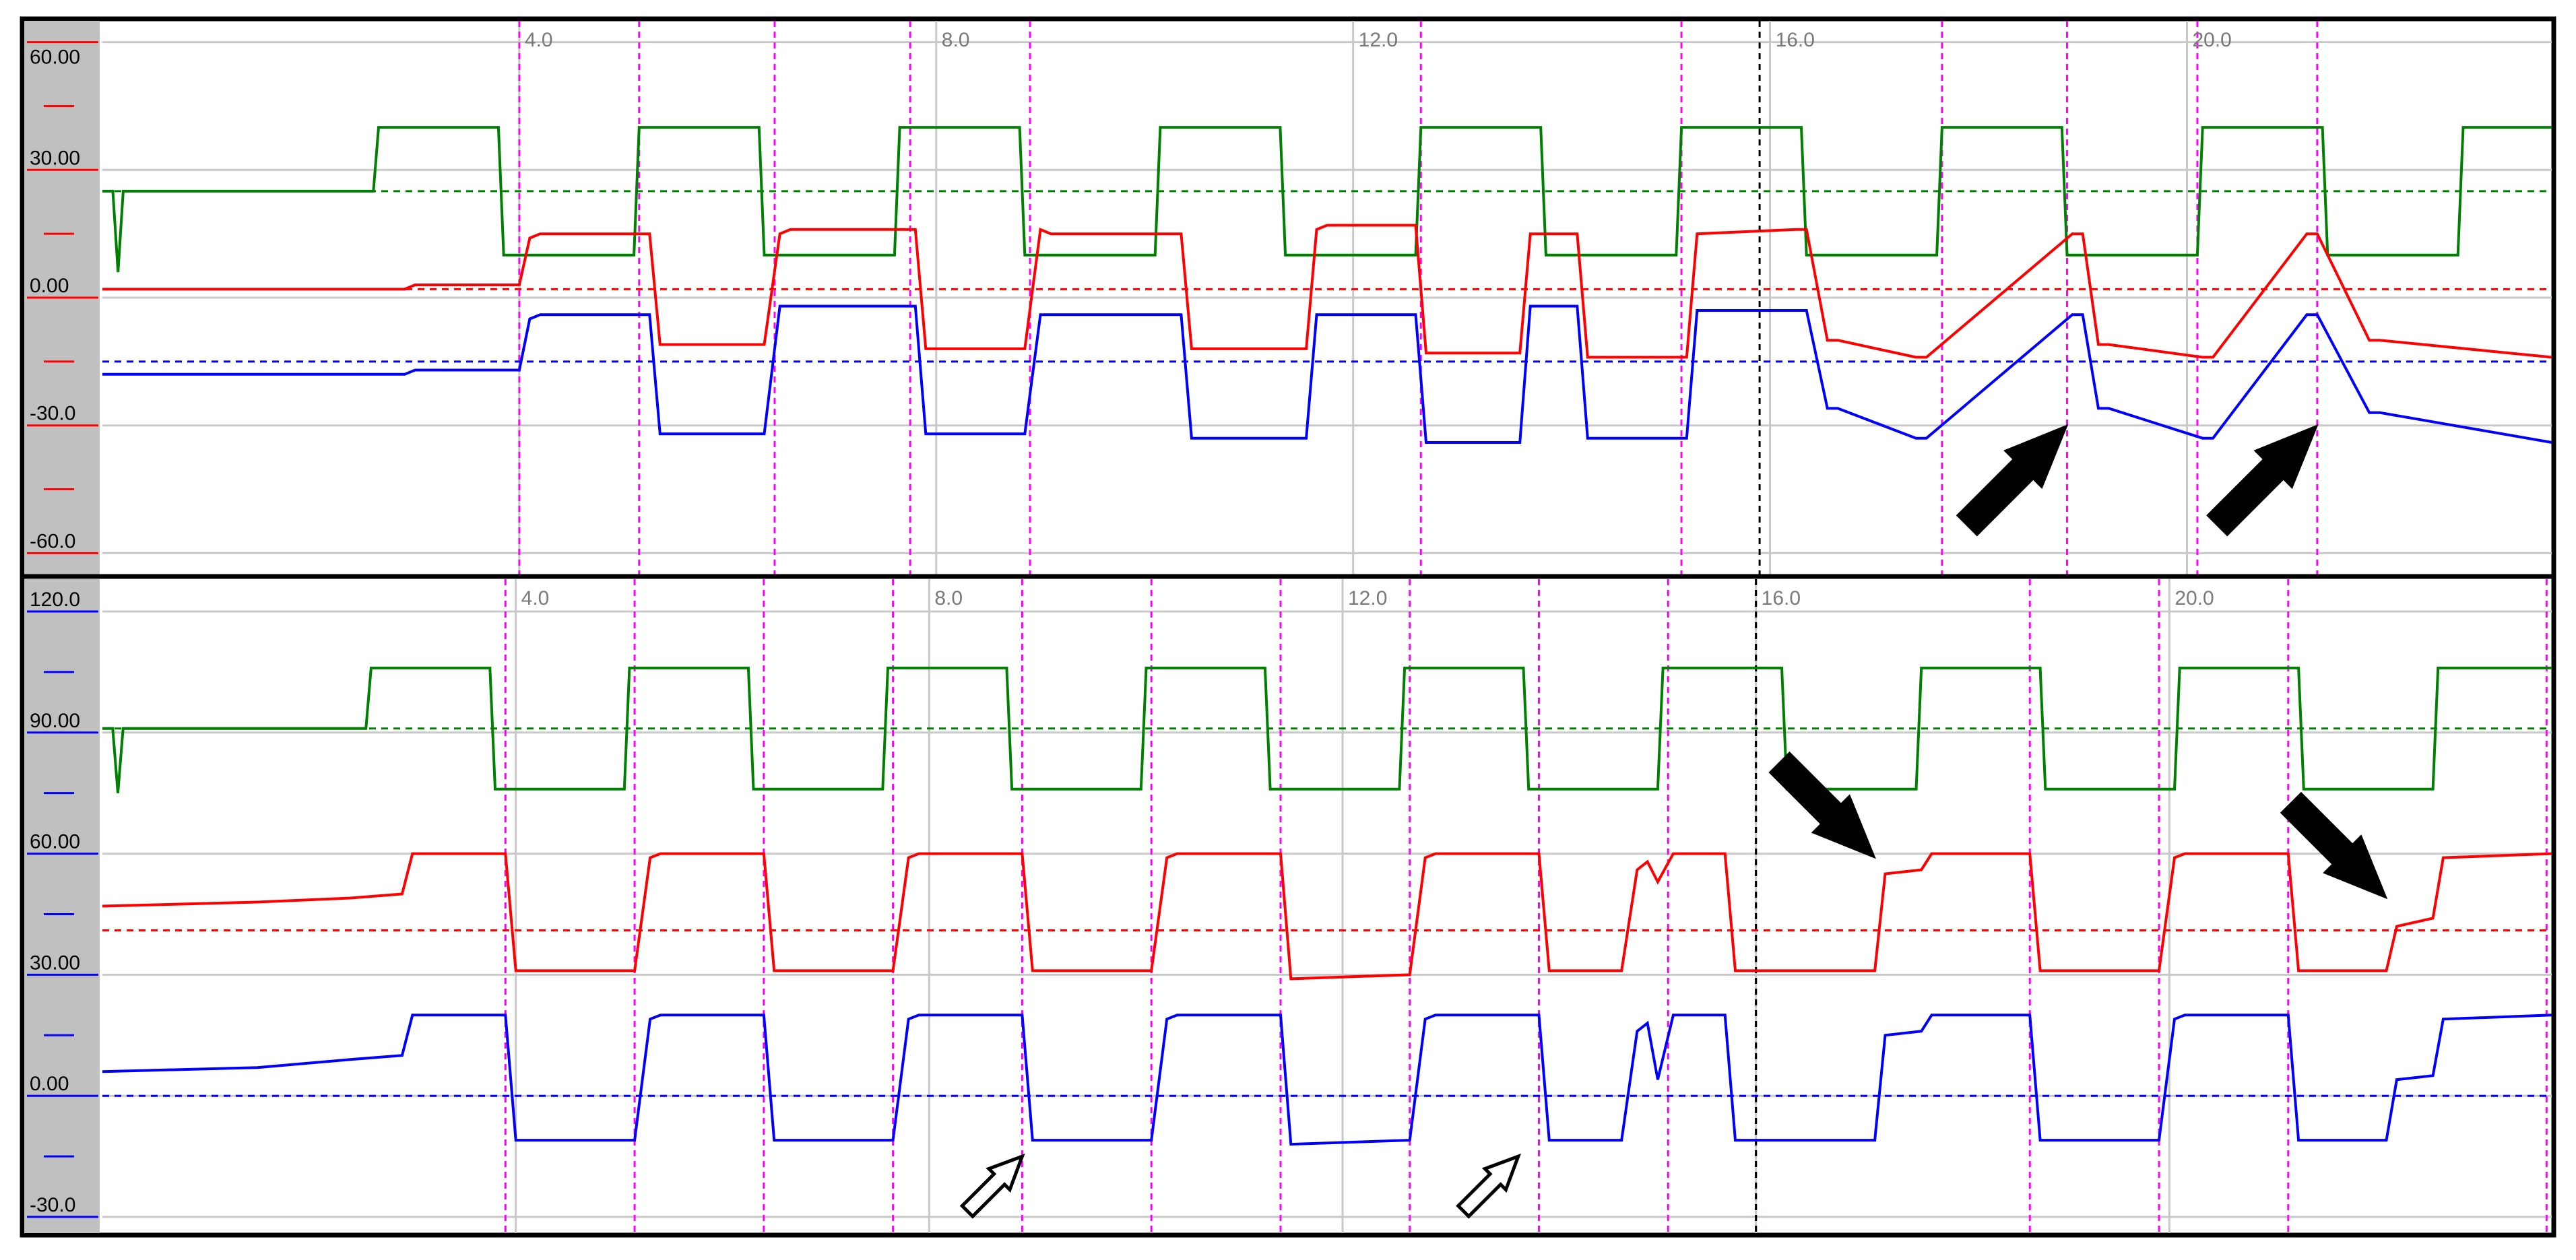 This screenshot has height=1260, width=2576. I want to click on upper-y-tick-label: 60.00, so click(55, 57).